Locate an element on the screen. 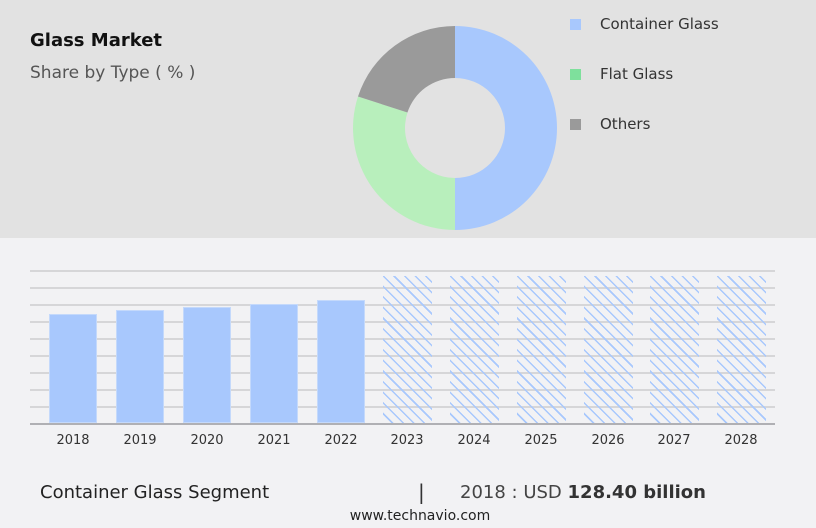 The height and width of the screenshot is (528, 816). x-axis is located at coordinates (402, 424).